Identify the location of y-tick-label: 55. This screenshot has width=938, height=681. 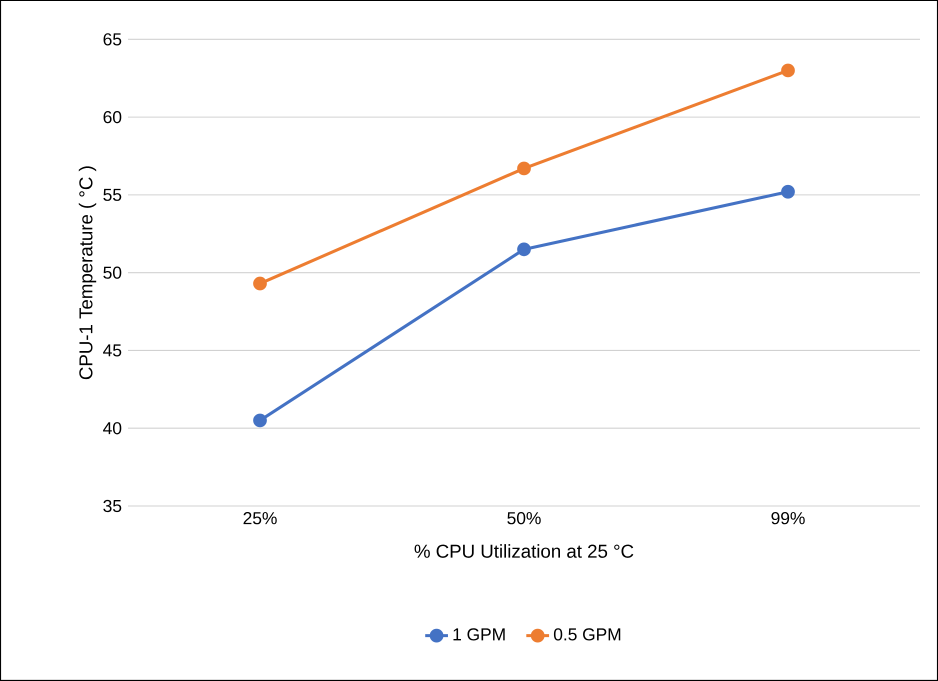
(112, 194).